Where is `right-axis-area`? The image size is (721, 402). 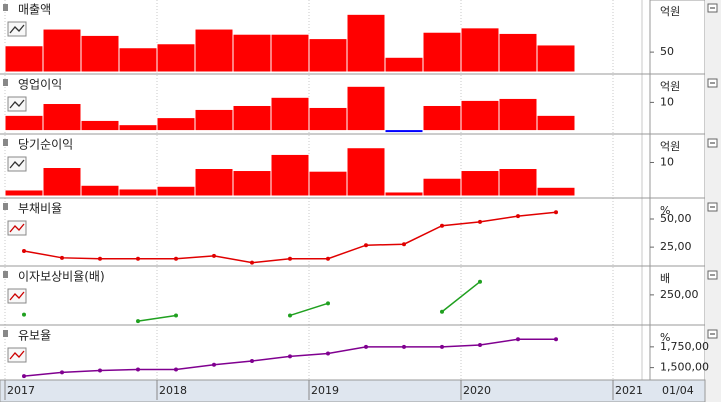
right-axis-area is located at coordinates (677, 190).